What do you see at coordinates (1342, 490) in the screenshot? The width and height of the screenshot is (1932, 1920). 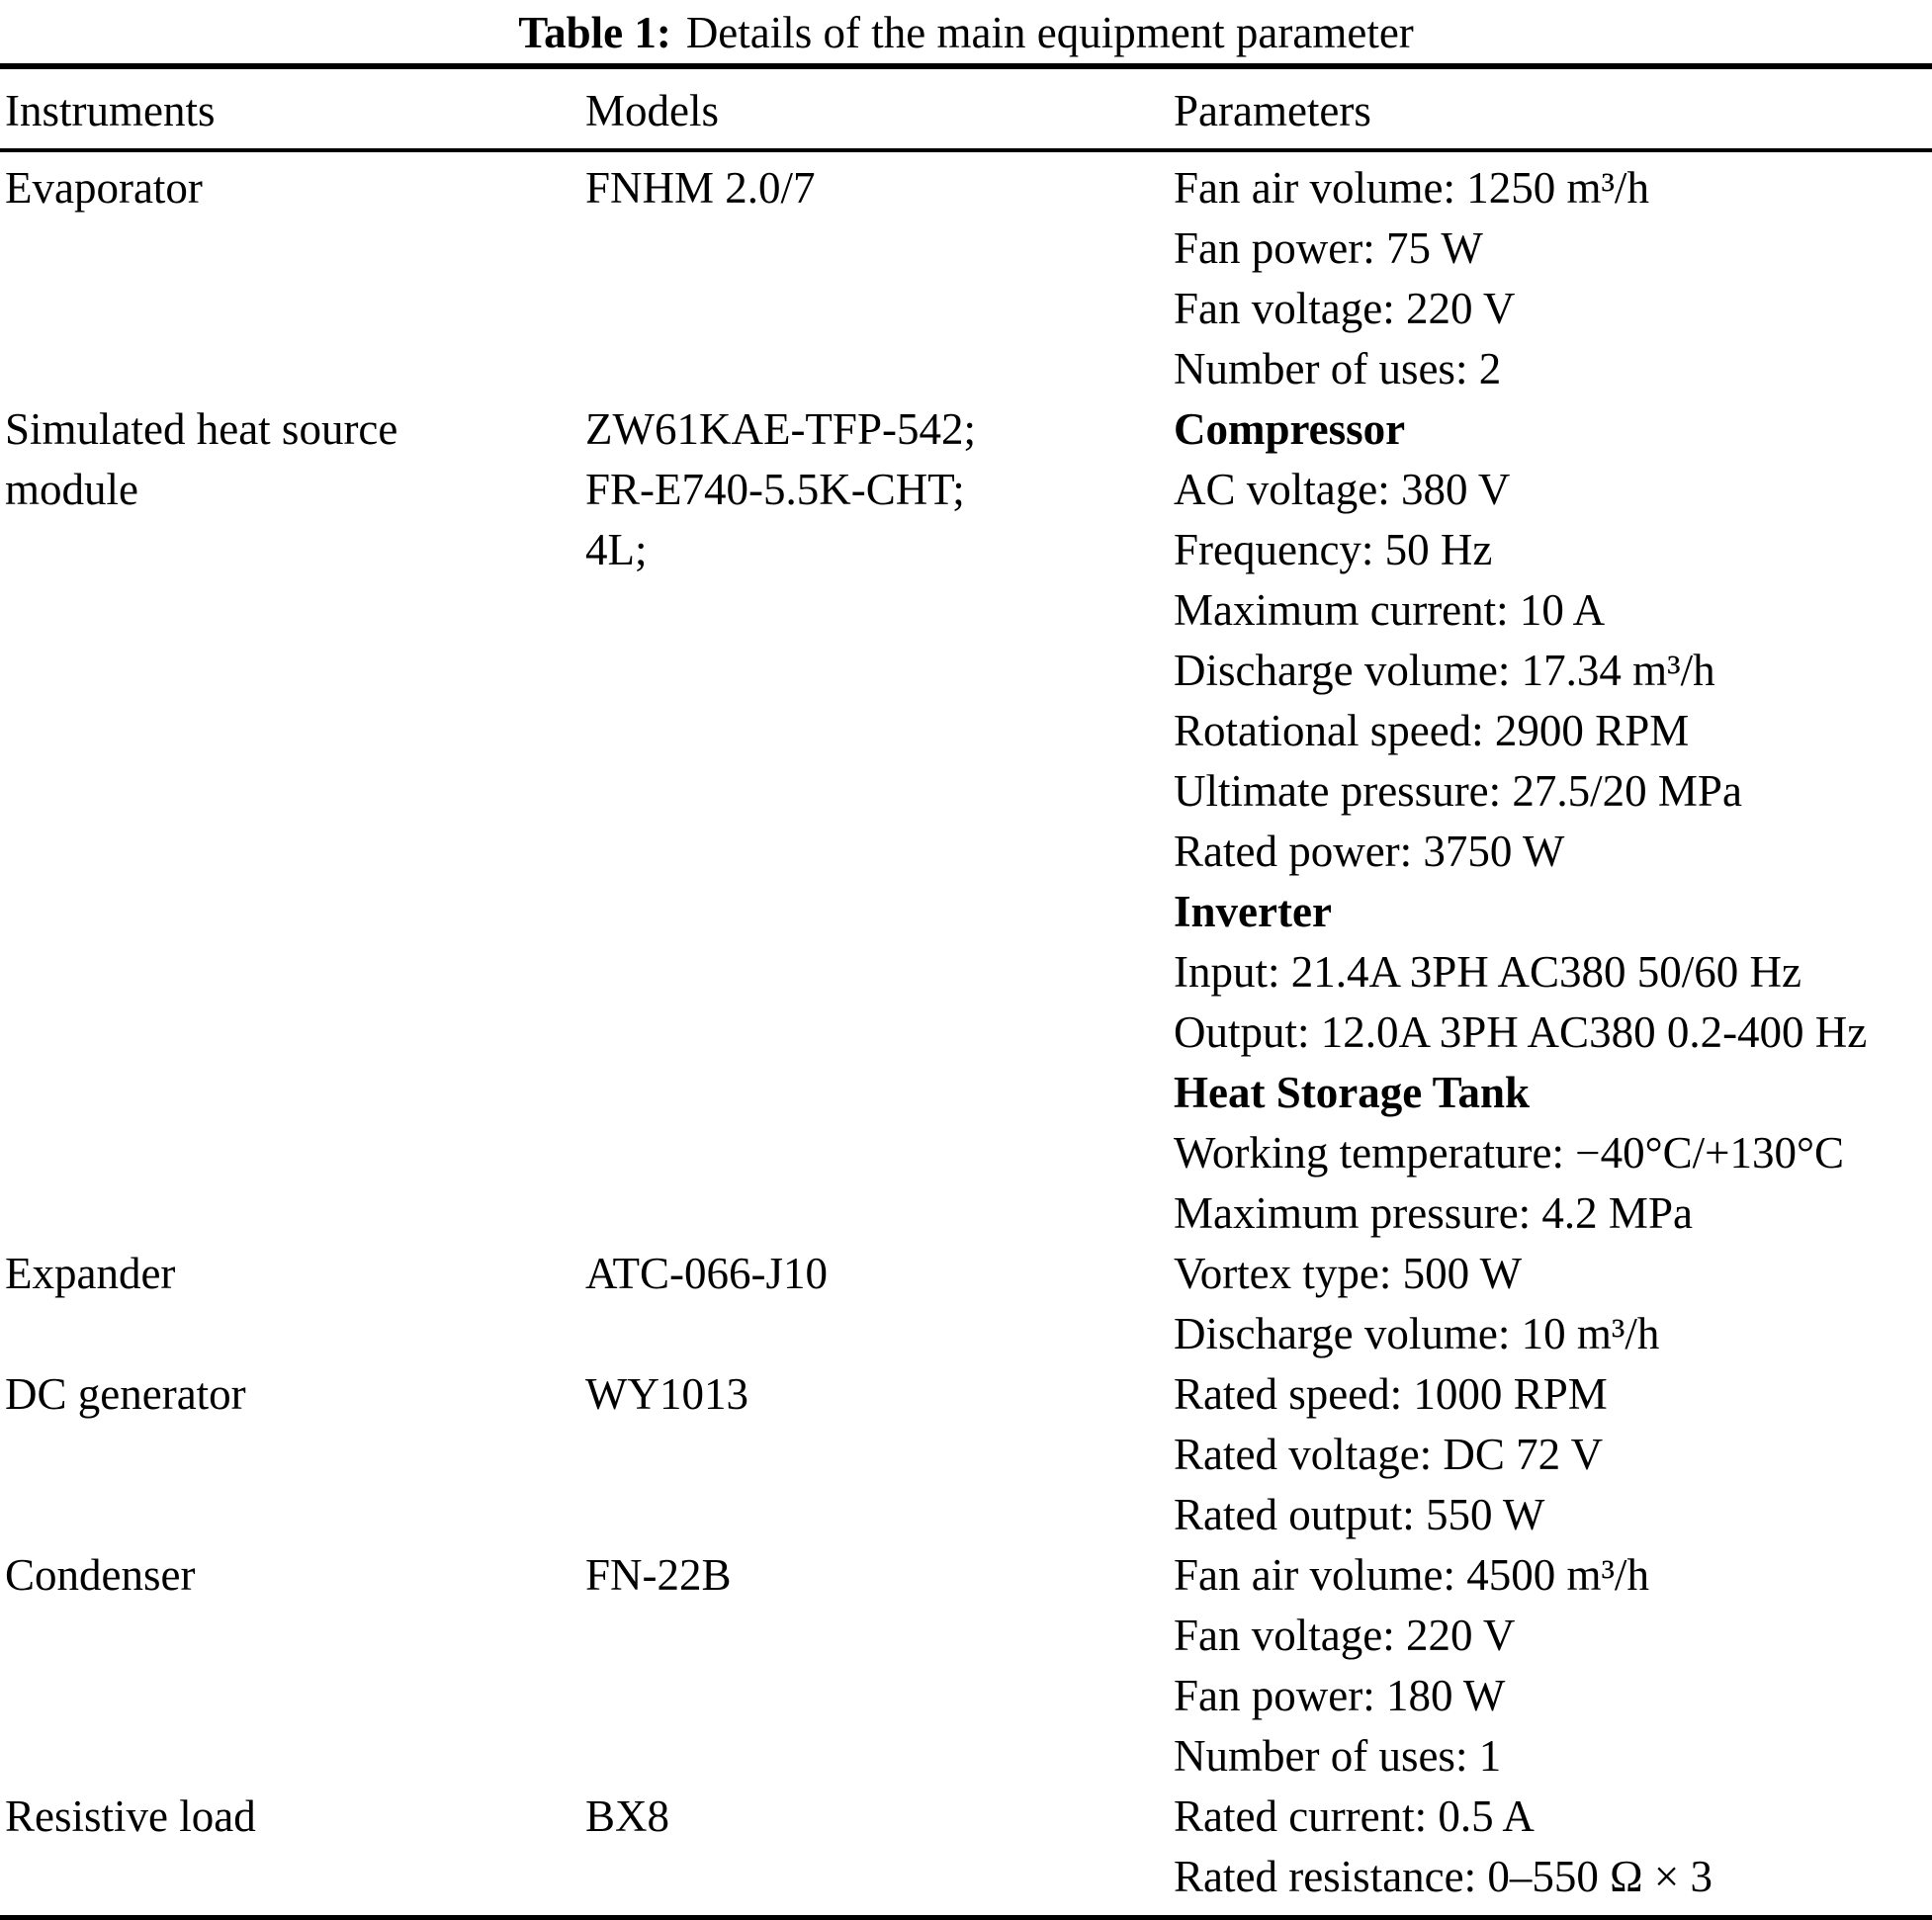 I see `parameter-line: AC voltage: 380 V` at bounding box center [1342, 490].